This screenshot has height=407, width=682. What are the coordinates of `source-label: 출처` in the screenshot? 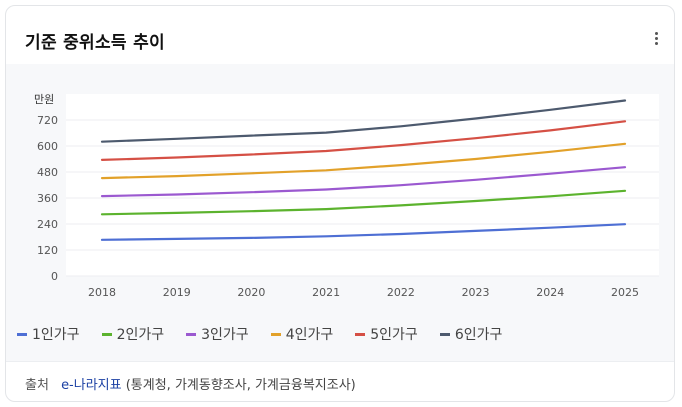 It's located at (37, 385).